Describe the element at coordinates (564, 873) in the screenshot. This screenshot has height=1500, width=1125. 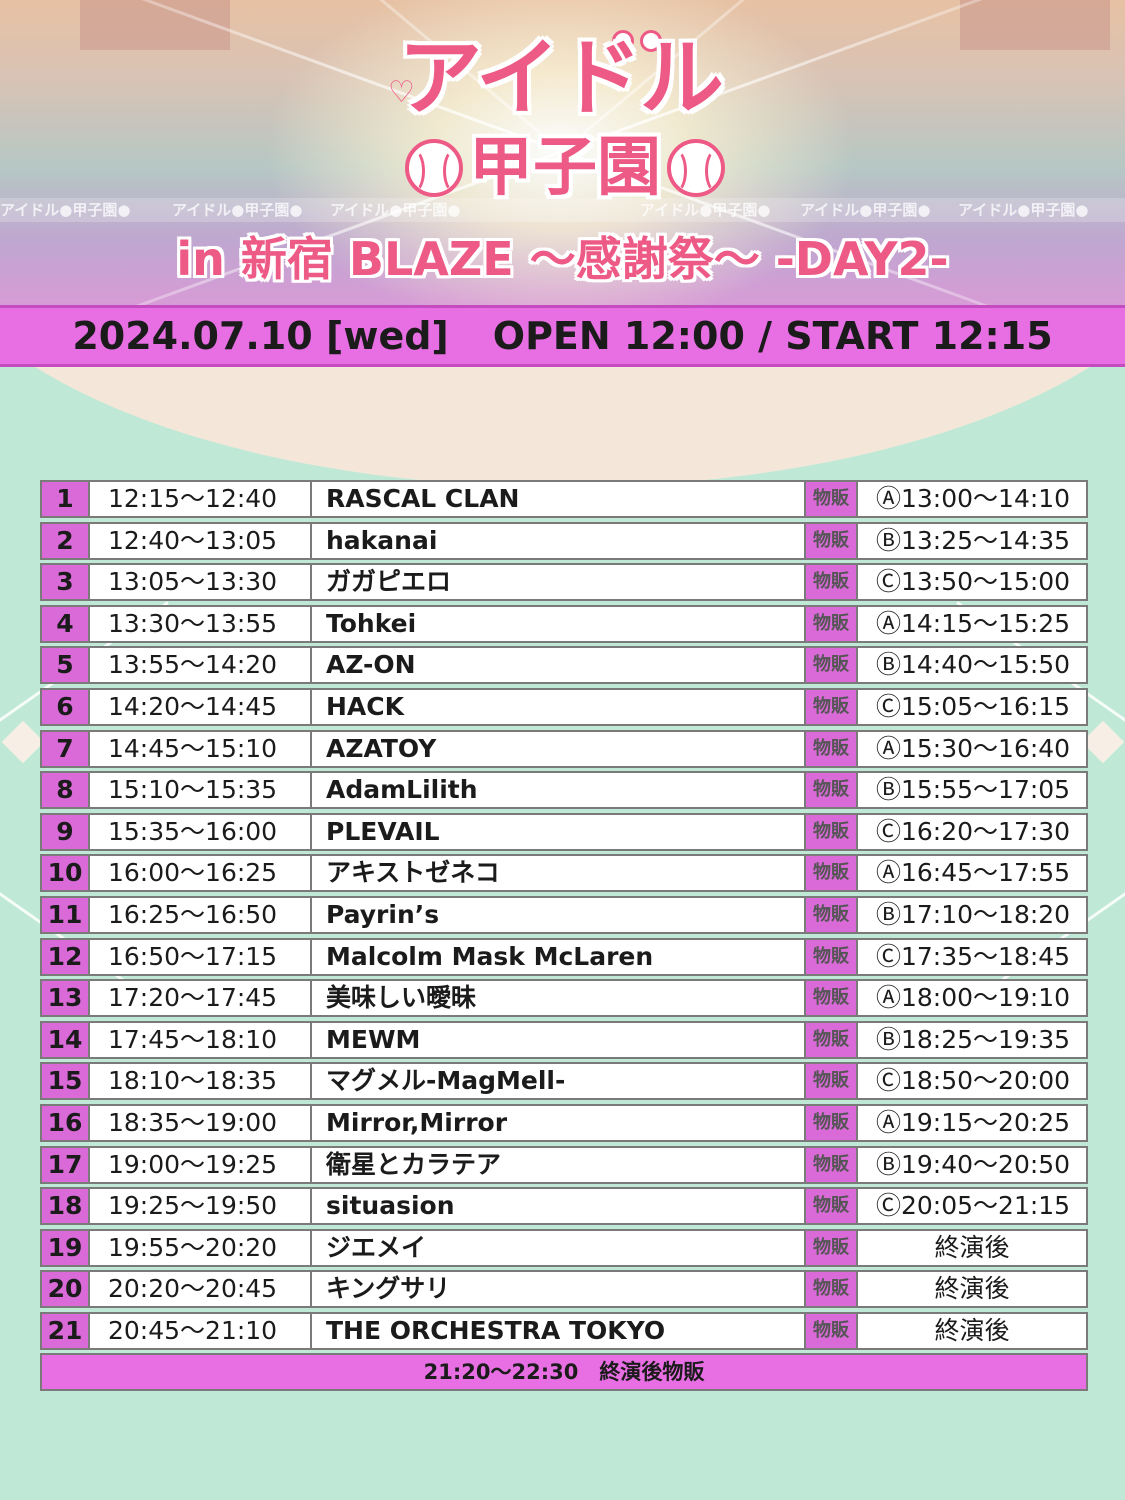
I see `table-row: 10 16:00～16:25 アキストゼネコ 物販 Ⓐ16:45～17:55` at that location.